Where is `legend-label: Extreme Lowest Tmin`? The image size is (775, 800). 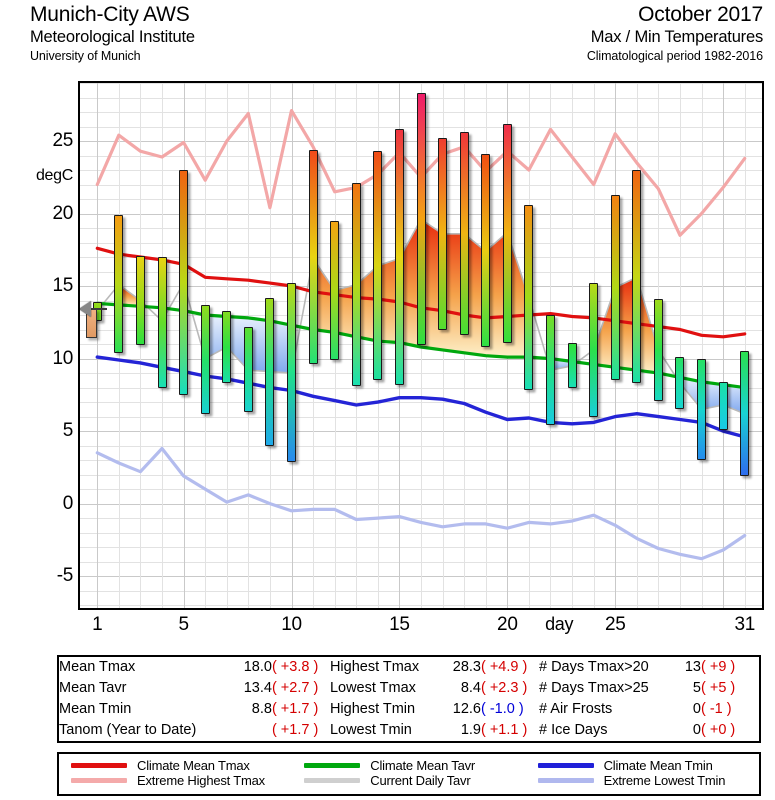
legend-label: Extreme Lowest Tmin is located at coordinates (664, 780).